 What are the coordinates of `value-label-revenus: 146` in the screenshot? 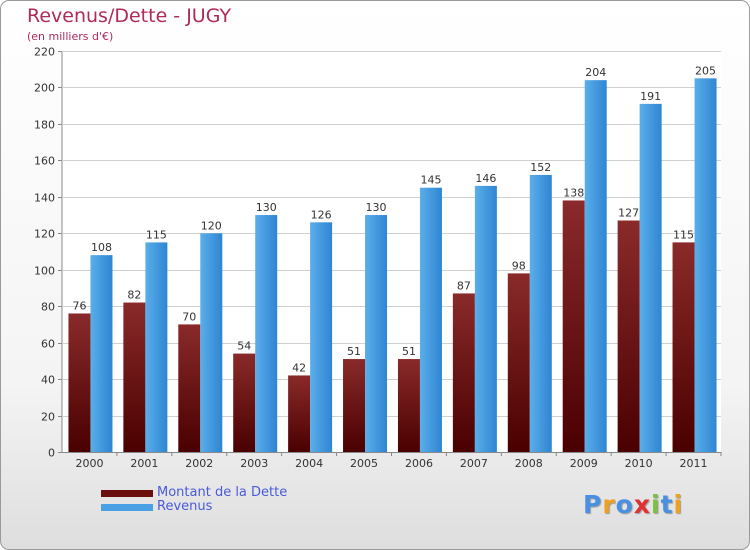 It's located at (485, 178).